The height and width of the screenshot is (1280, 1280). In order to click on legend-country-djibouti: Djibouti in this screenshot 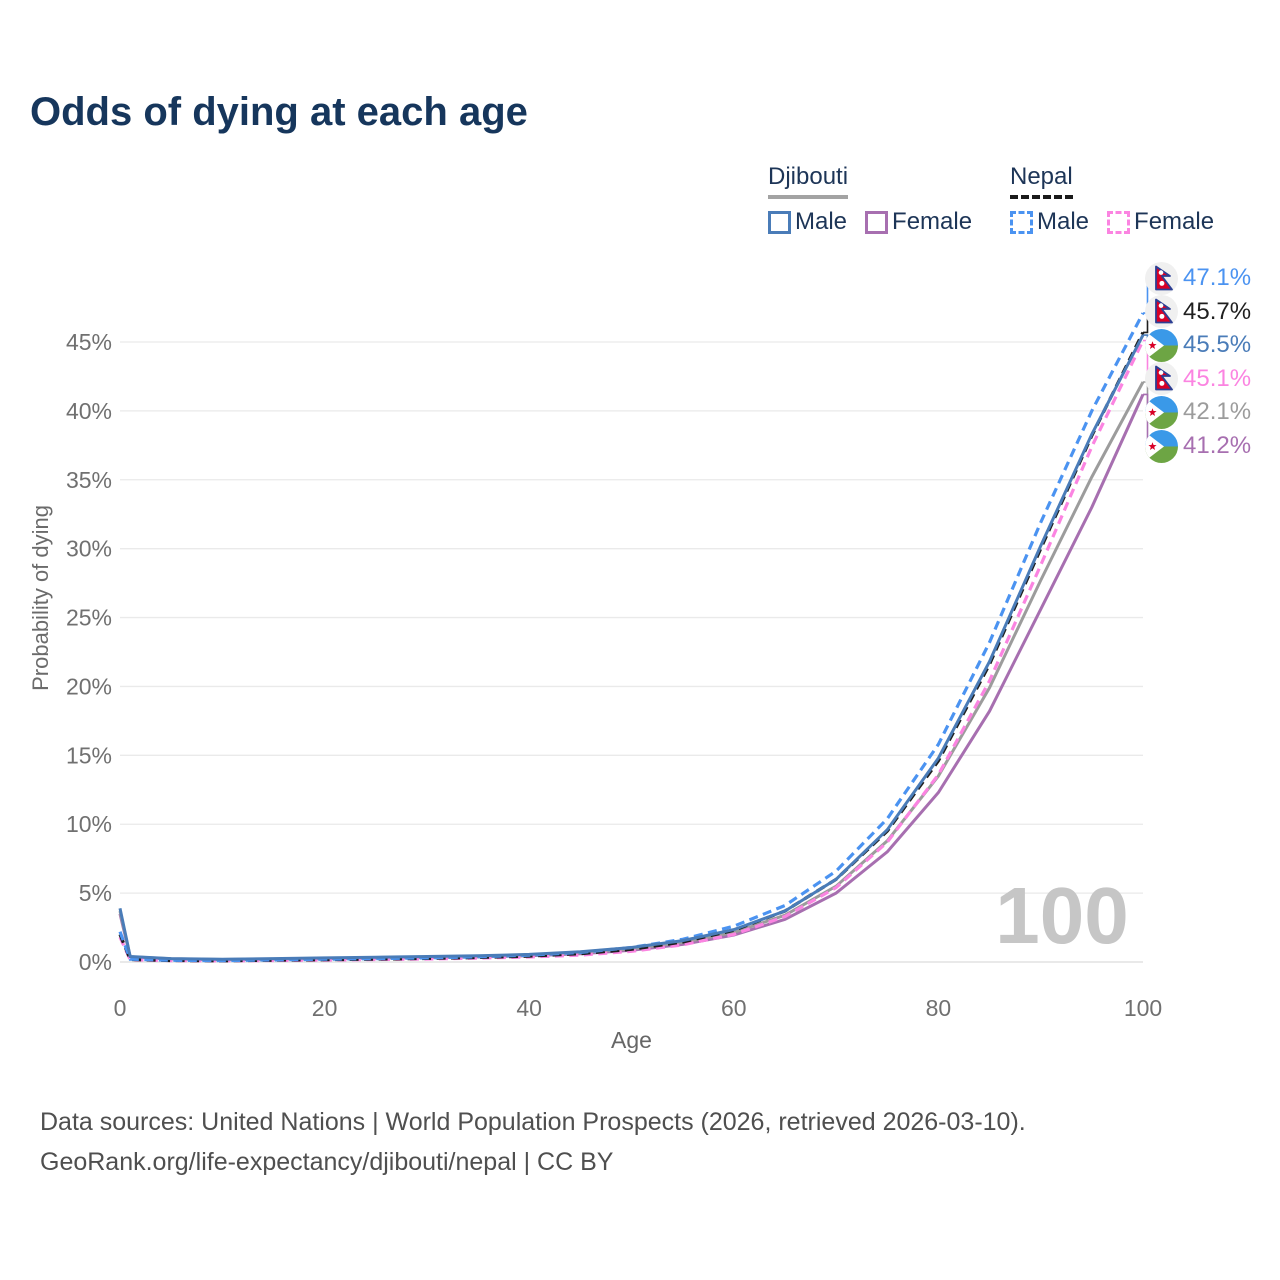, I will do `click(808, 181)`.